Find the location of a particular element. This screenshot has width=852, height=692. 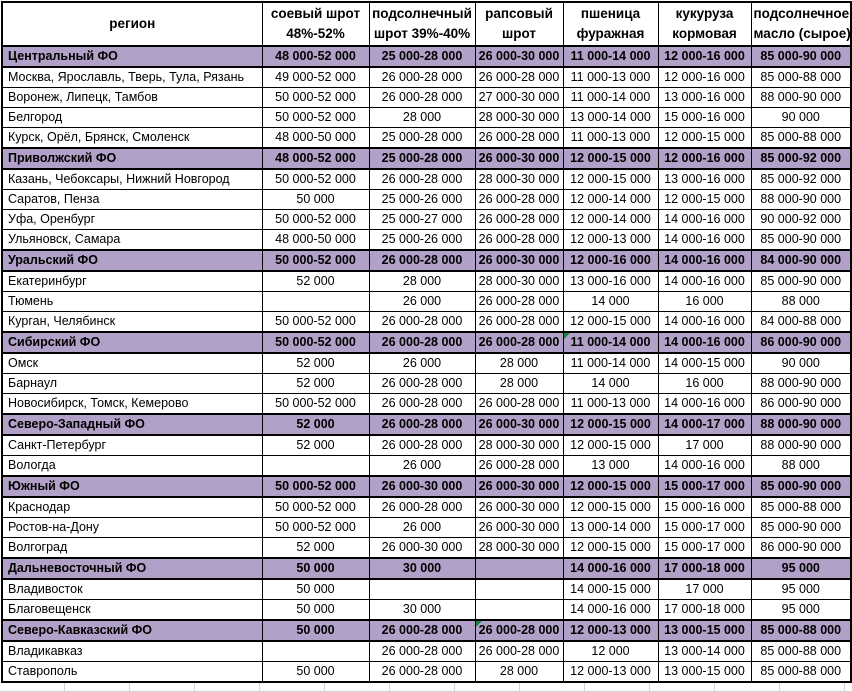

region-cell: Саратов, Пенза is located at coordinates (132, 199).